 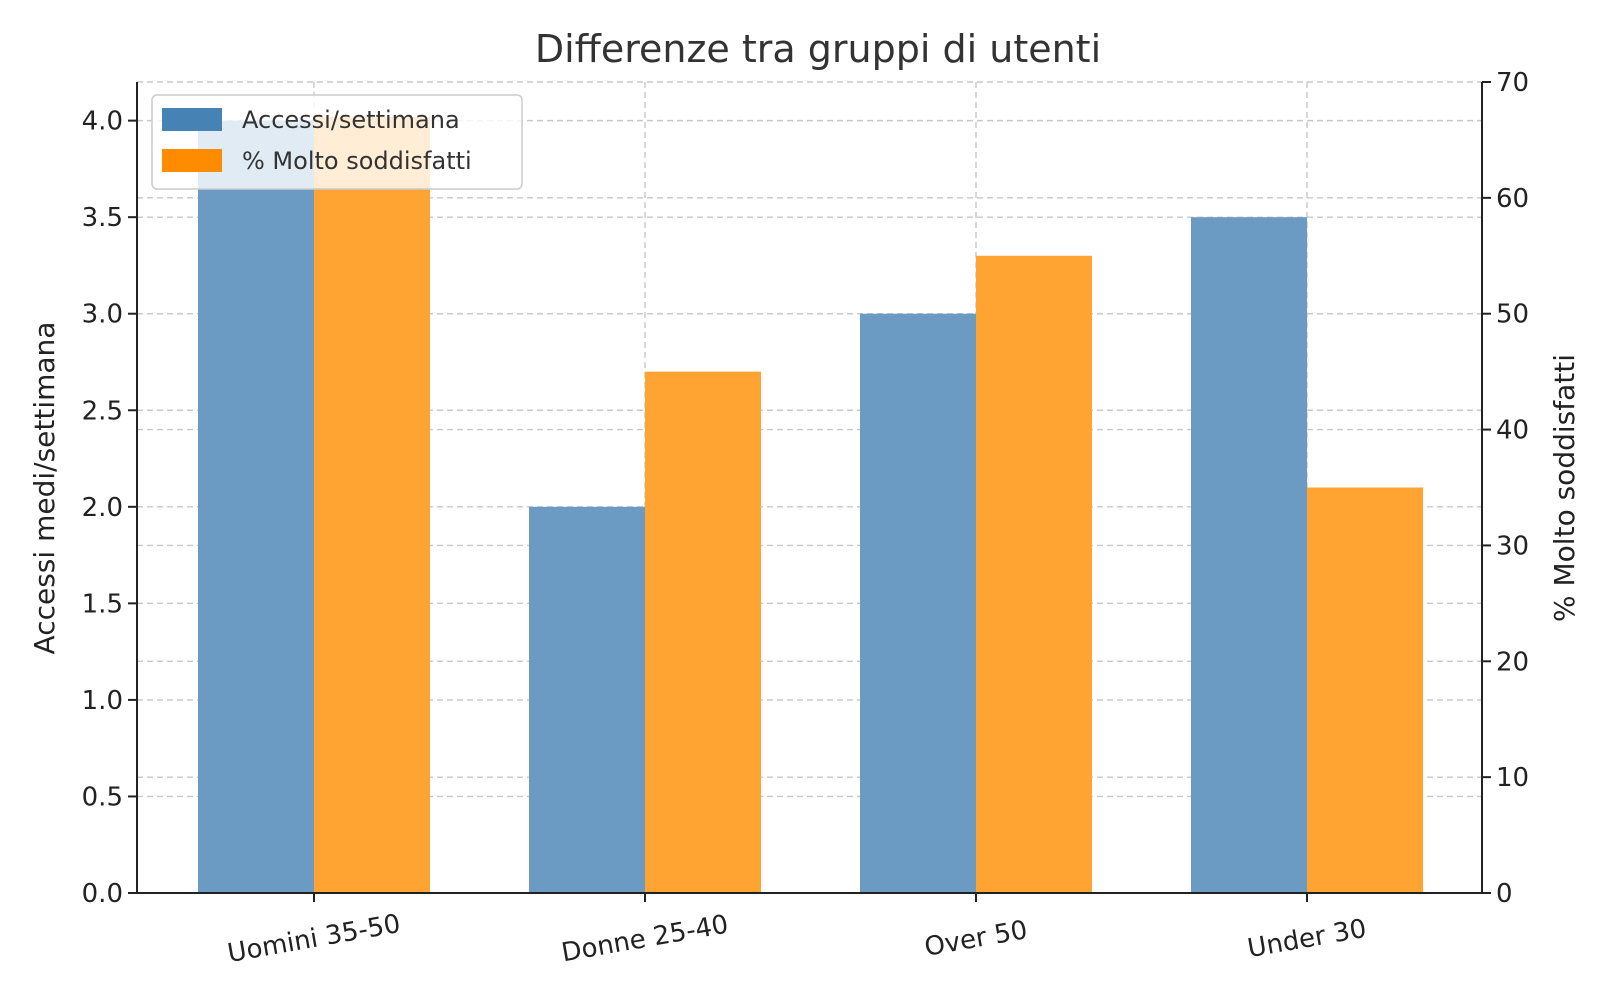 I want to click on y-tick-left-label: 0.5, so click(x=102, y=797).